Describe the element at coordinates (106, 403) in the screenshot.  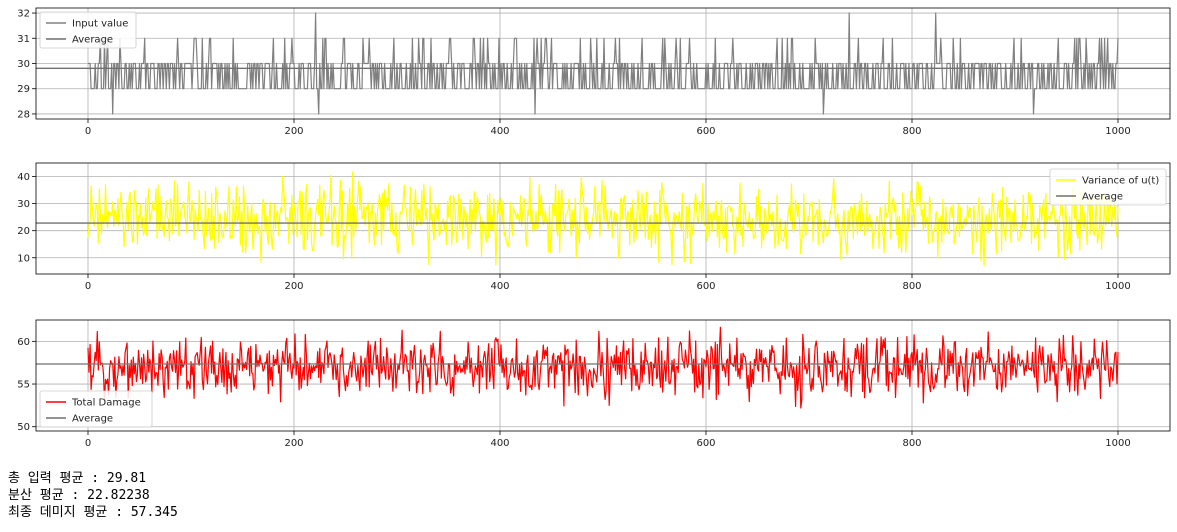
I see `legend-label: Total Damage` at that location.